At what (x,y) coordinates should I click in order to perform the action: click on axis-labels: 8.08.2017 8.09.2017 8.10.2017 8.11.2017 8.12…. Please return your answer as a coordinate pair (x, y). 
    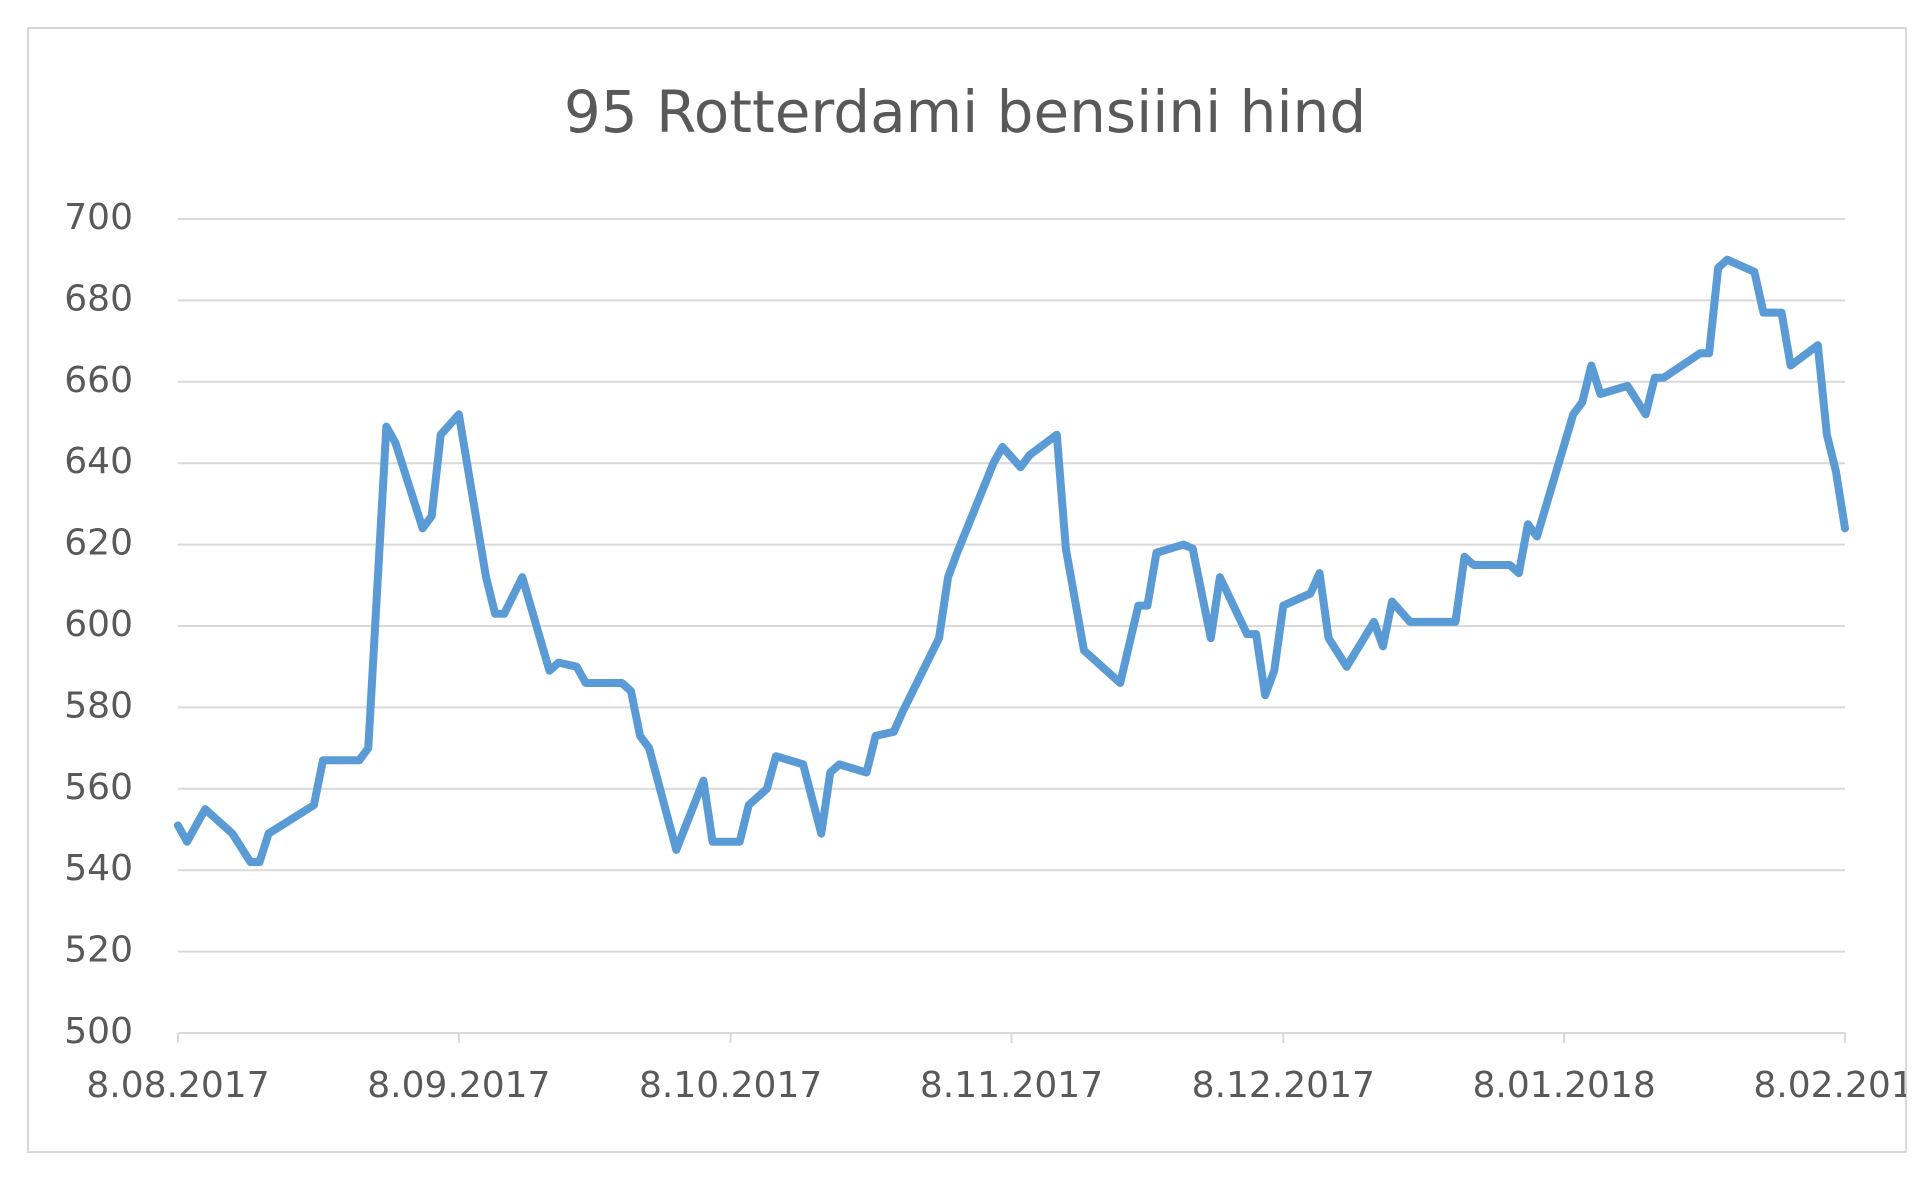
    Looking at the image, I should click on (1003, 1085).